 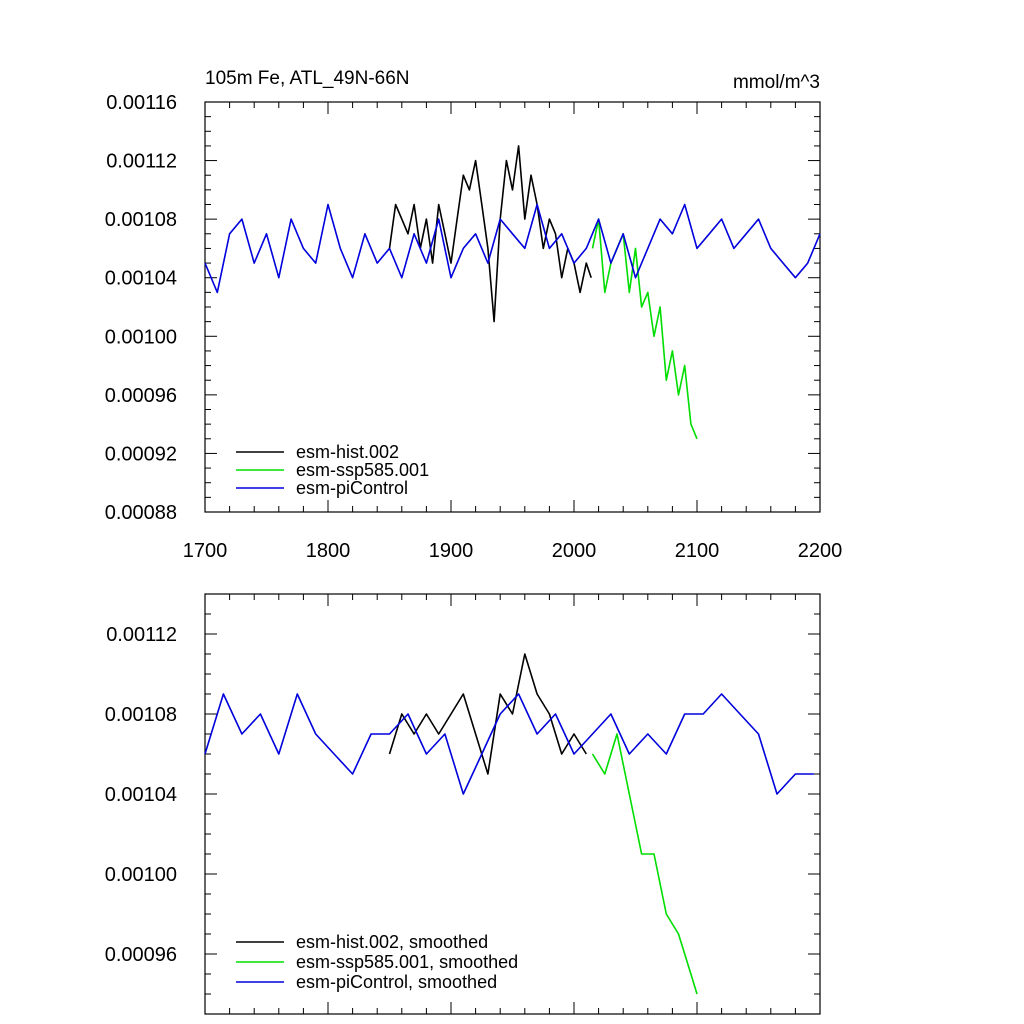 I want to click on x-tick-label: 1800, so click(x=328, y=551).